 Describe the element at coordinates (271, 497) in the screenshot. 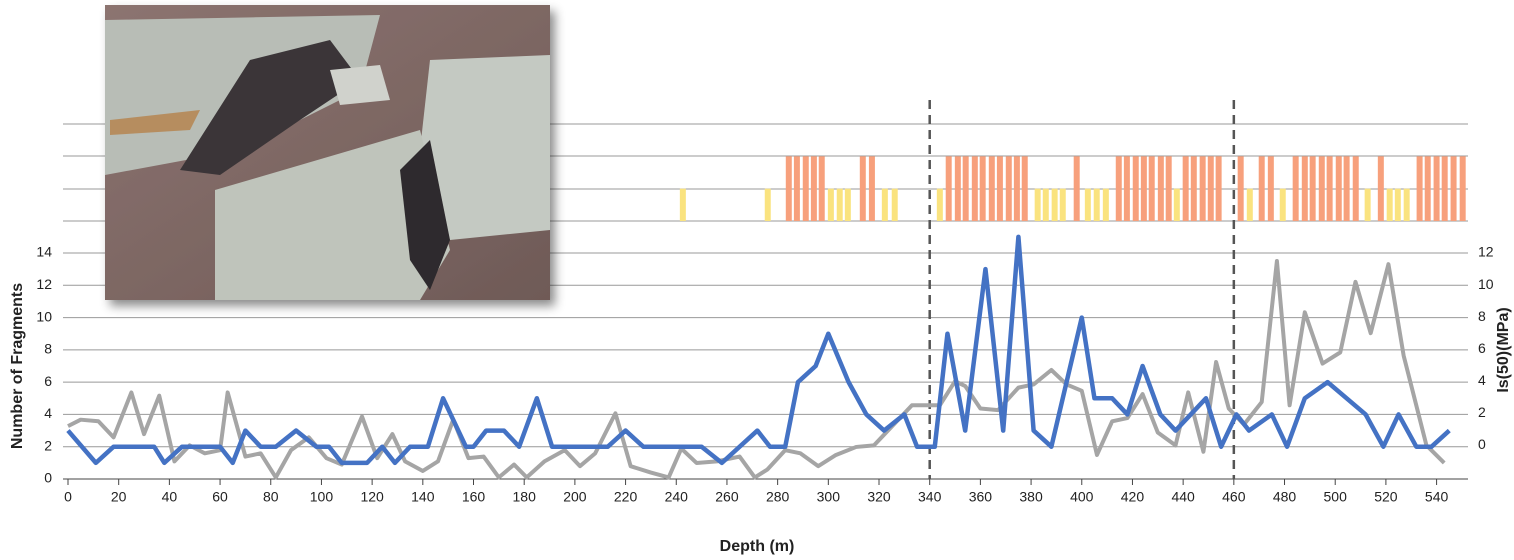

I see `x-tick-label: 80` at that location.